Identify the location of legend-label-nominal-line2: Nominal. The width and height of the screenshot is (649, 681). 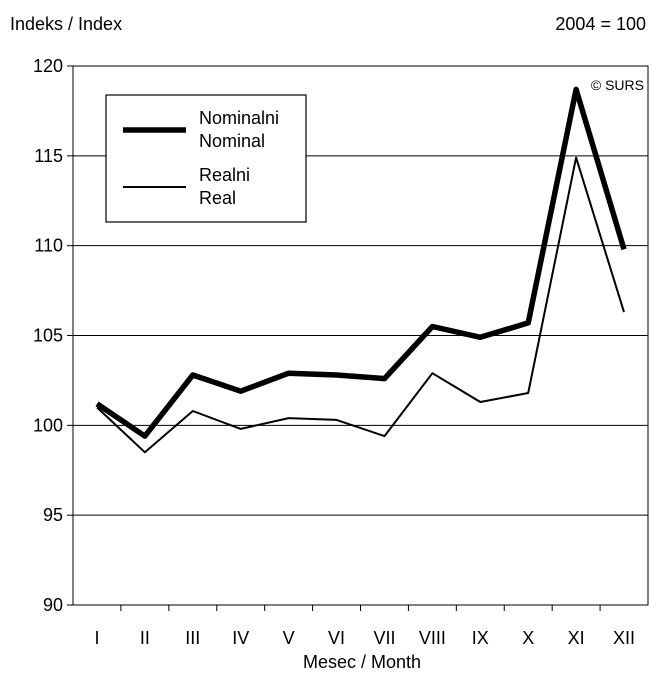
(232, 141).